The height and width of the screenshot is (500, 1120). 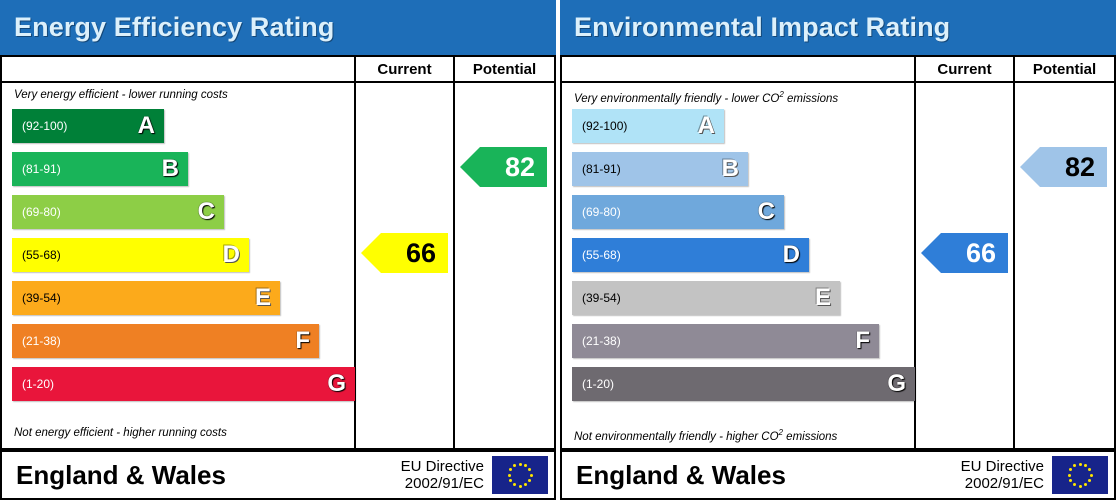 What do you see at coordinates (336, 383) in the screenshot?
I see `band-letter: G` at bounding box center [336, 383].